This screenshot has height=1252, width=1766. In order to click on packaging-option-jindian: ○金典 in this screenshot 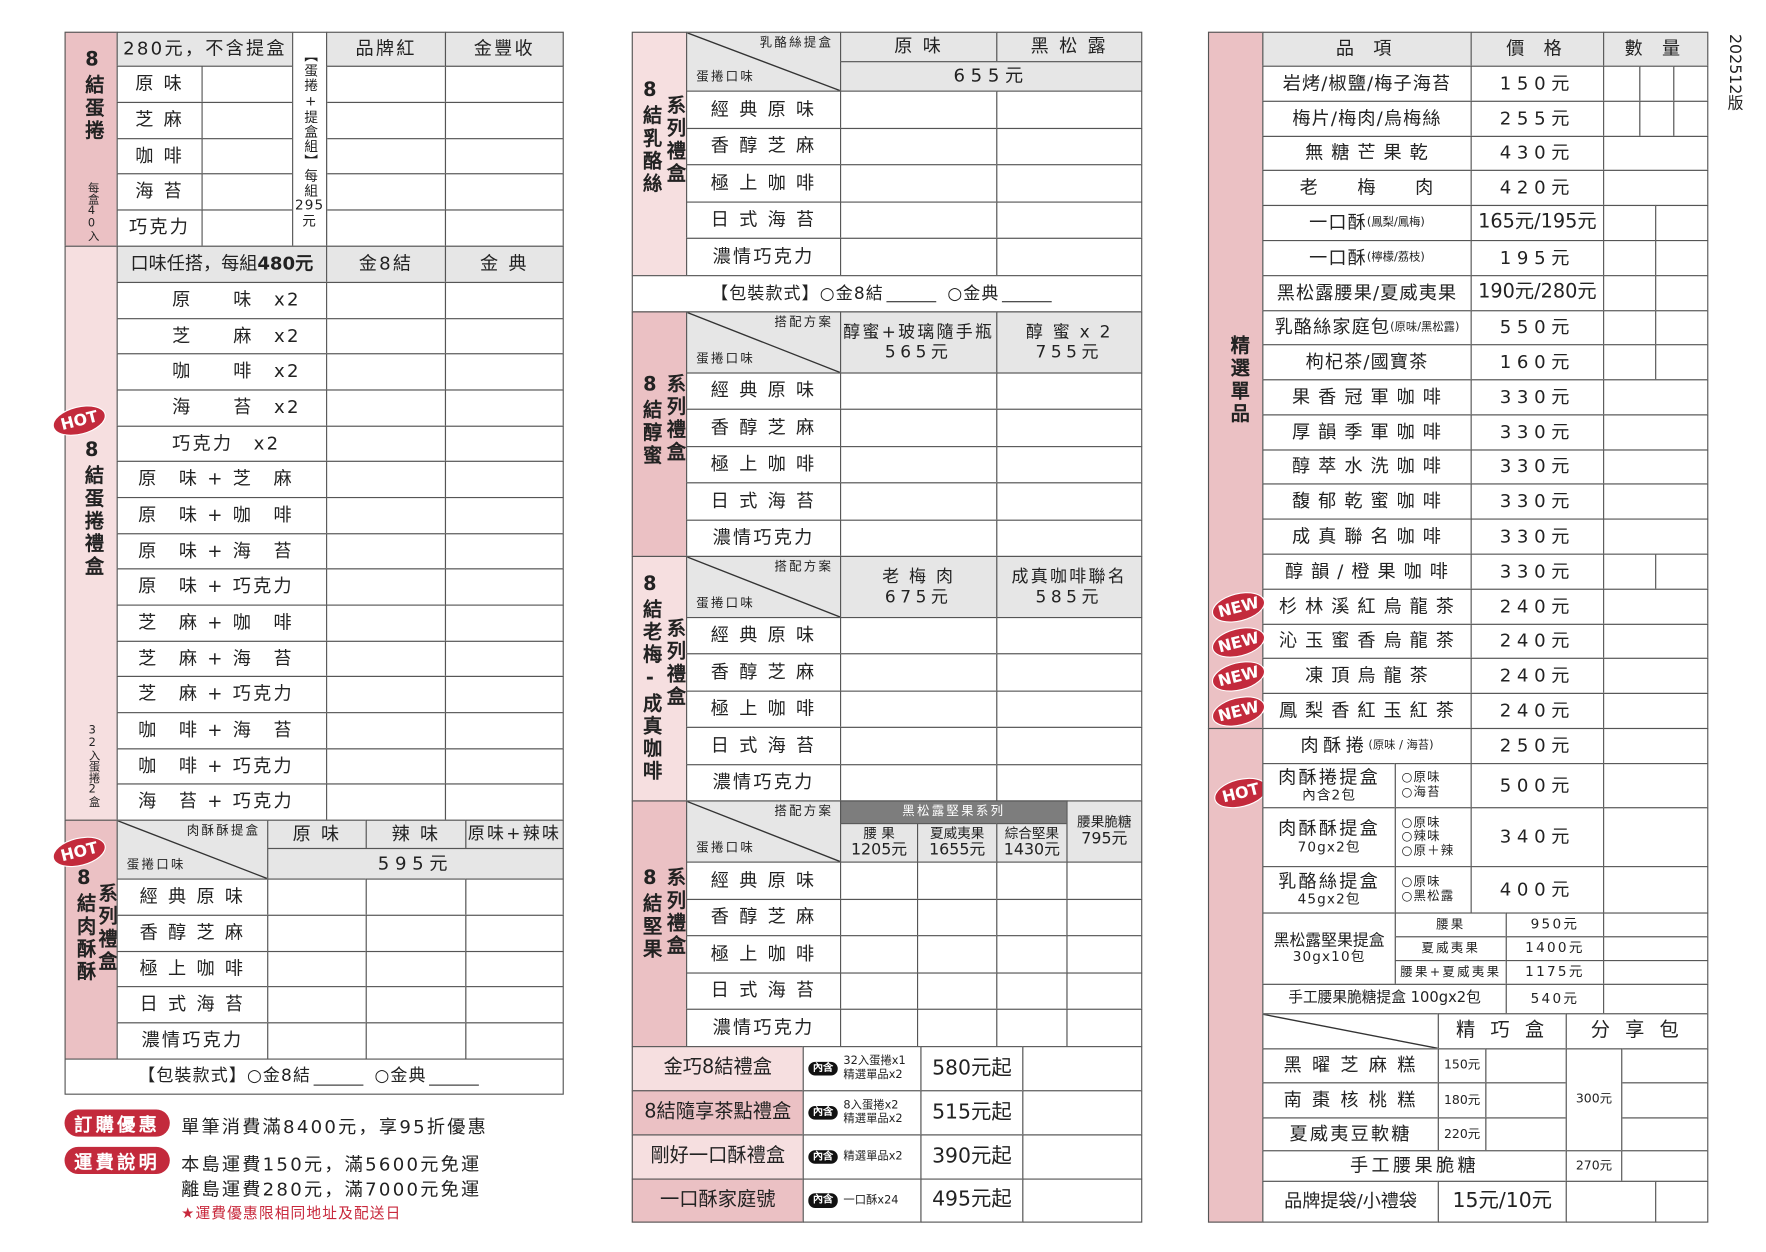, I will do `click(400, 1076)`.